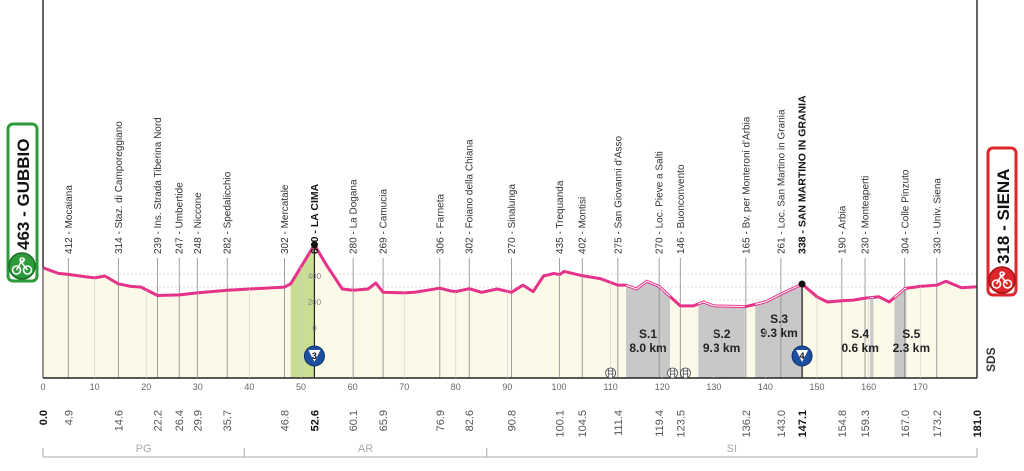 The width and height of the screenshot is (1024, 471). What do you see at coordinates (42, 387) in the screenshot?
I see `x-tick-label: 0` at bounding box center [42, 387].